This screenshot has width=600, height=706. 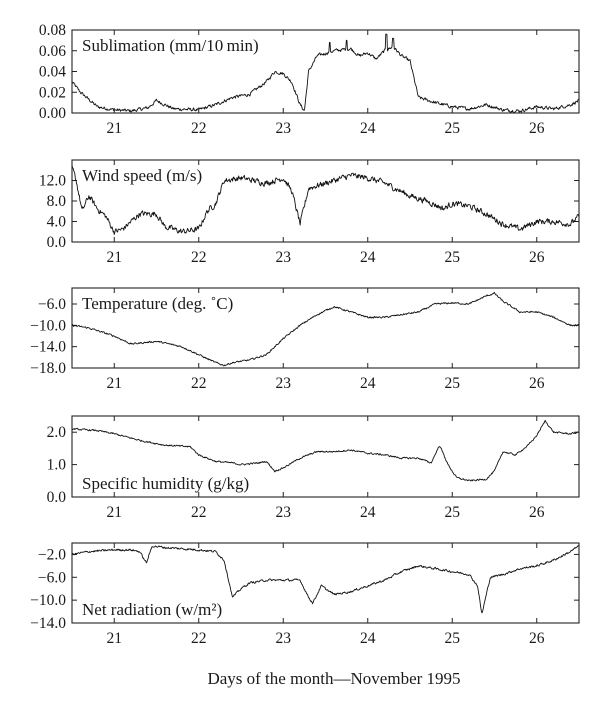 What do you see at coordinates (57, 201) in the screenshot?
I see `y-tick-label: 8.0` at bounding box center [57, 201].